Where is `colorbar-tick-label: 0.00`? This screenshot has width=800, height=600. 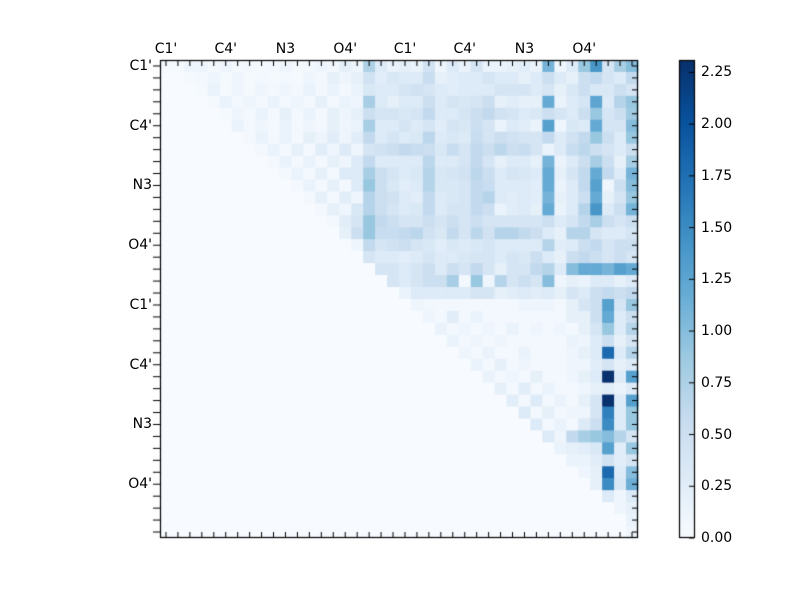
colorbar-tick-label: 0.00 is located at coordinates (717, 538).